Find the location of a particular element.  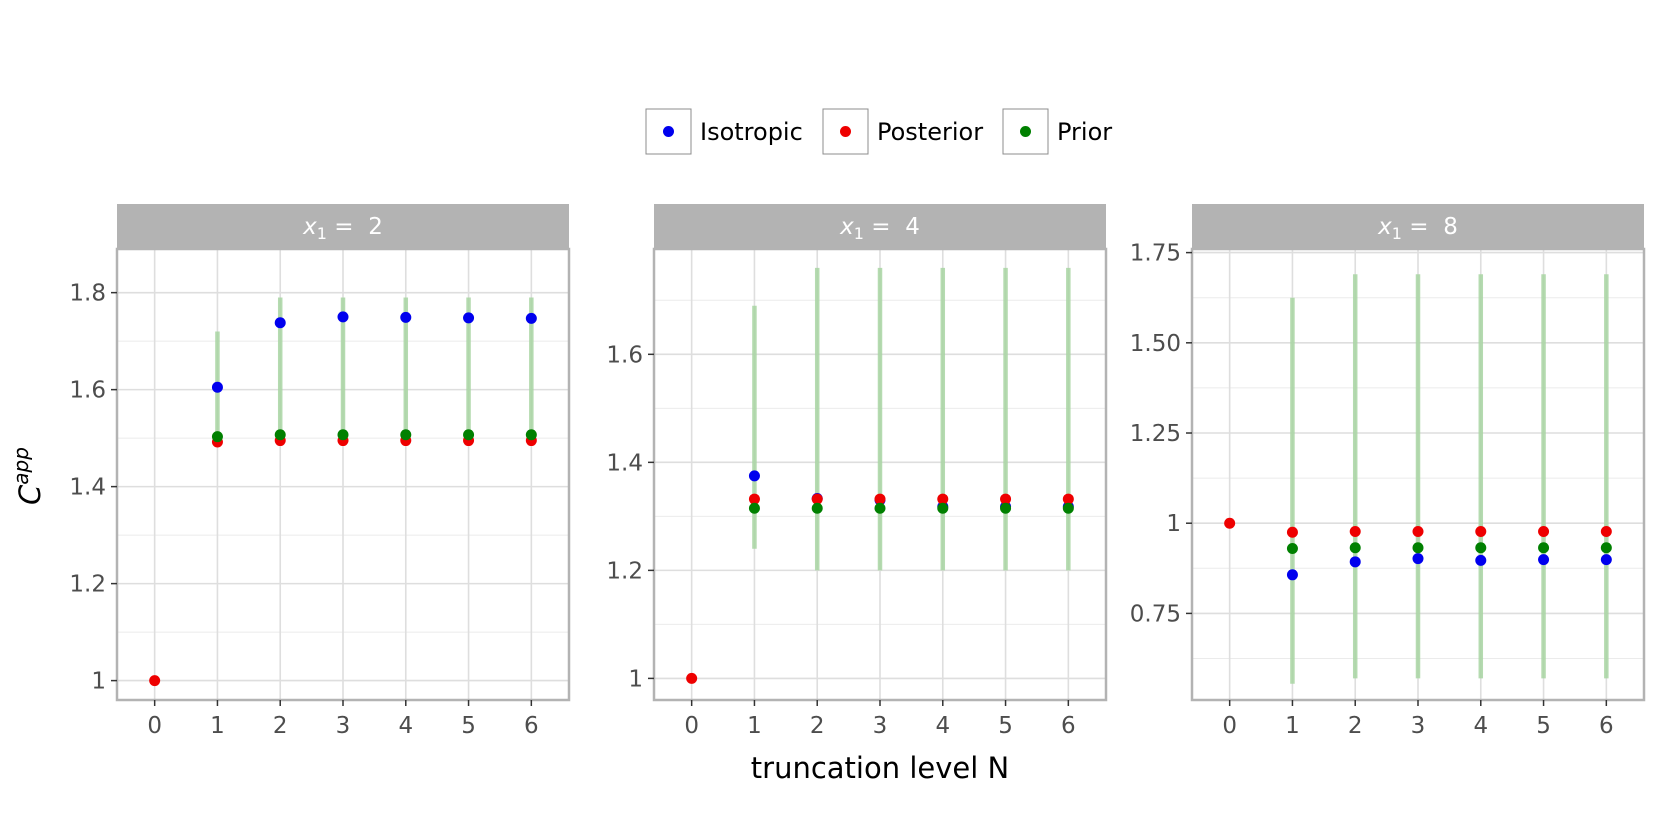

y-axis-title-base: C is located at coordinates (30, 494).